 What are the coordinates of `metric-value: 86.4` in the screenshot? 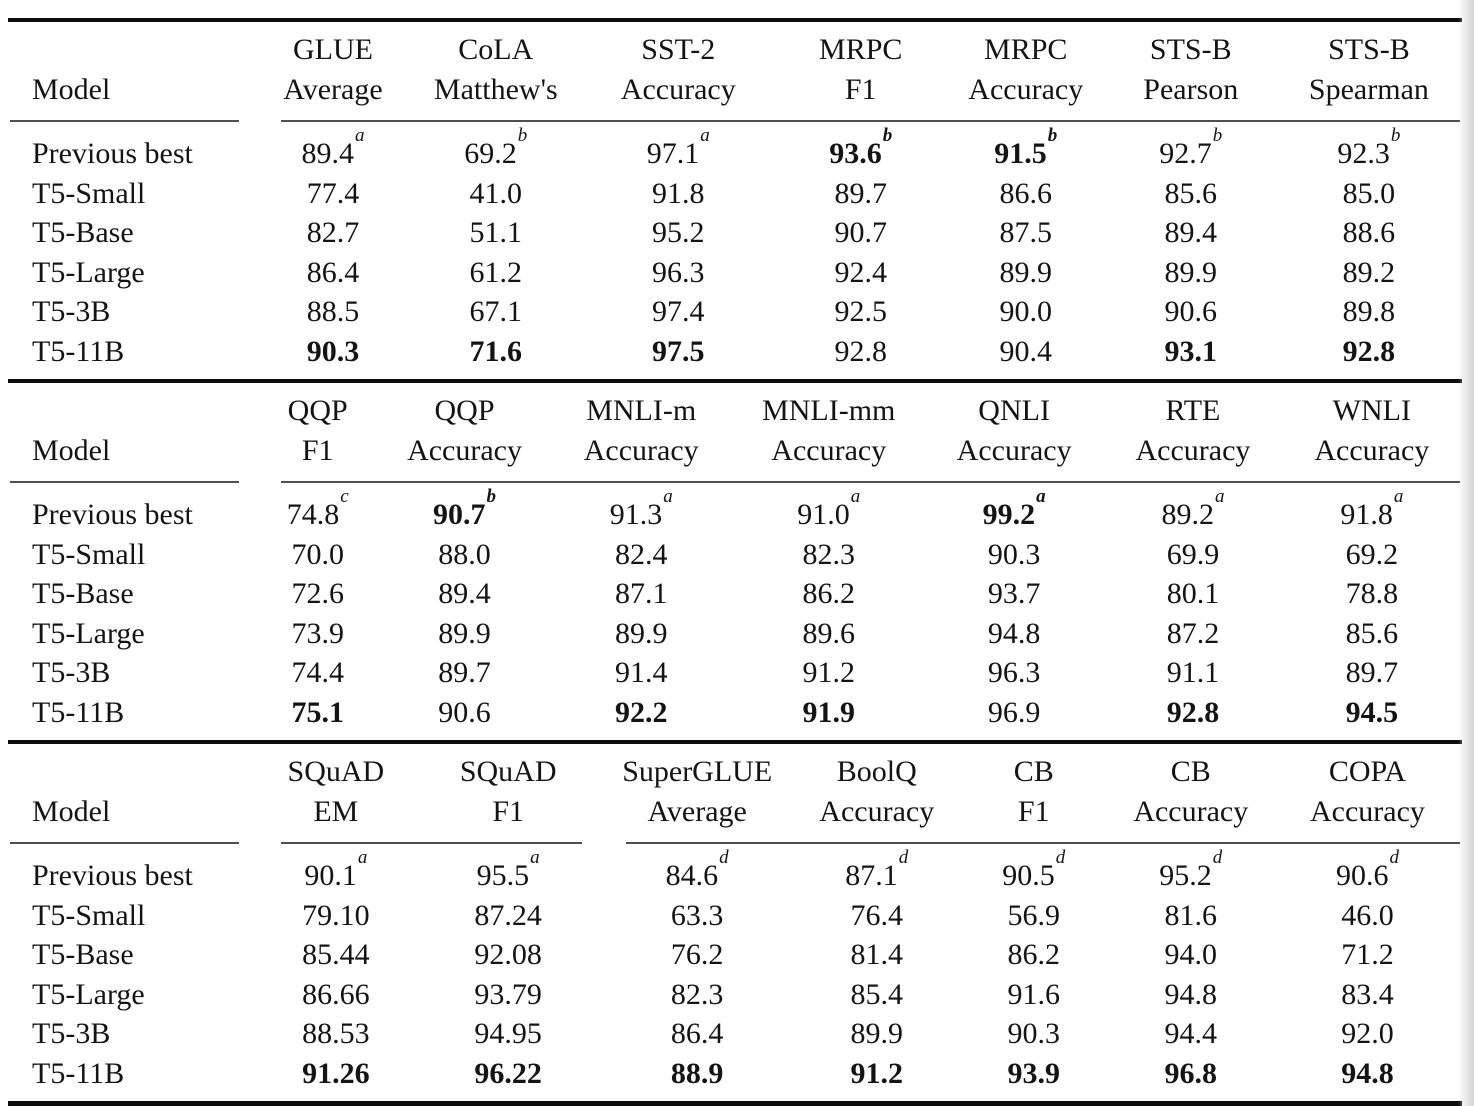 It's located at (333, 272).